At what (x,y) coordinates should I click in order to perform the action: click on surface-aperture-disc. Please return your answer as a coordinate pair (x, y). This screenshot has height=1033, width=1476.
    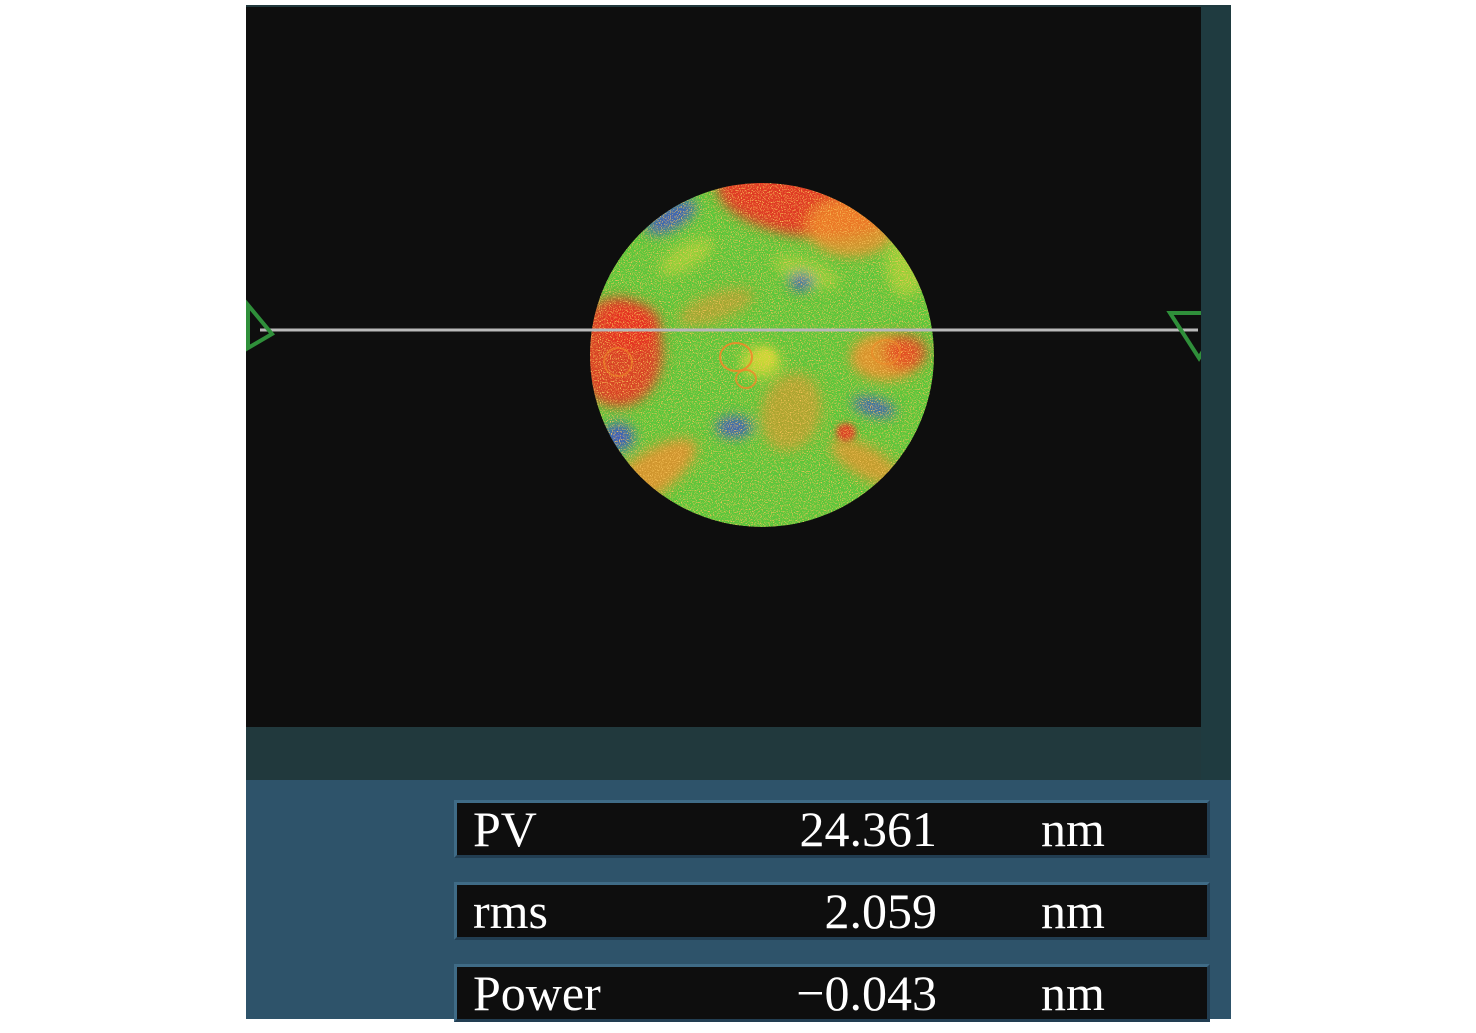
    Looking at the image, I should click on (762, 355).